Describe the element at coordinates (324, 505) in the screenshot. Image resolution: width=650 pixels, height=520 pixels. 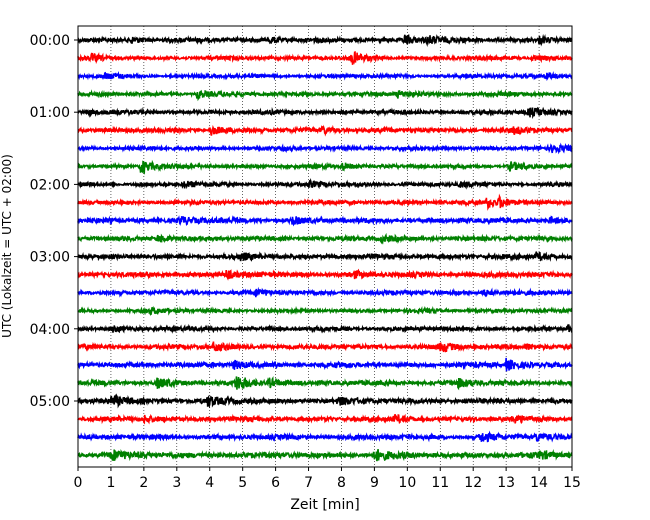
I see `x-axis-label: Zeit [min]` at that location.